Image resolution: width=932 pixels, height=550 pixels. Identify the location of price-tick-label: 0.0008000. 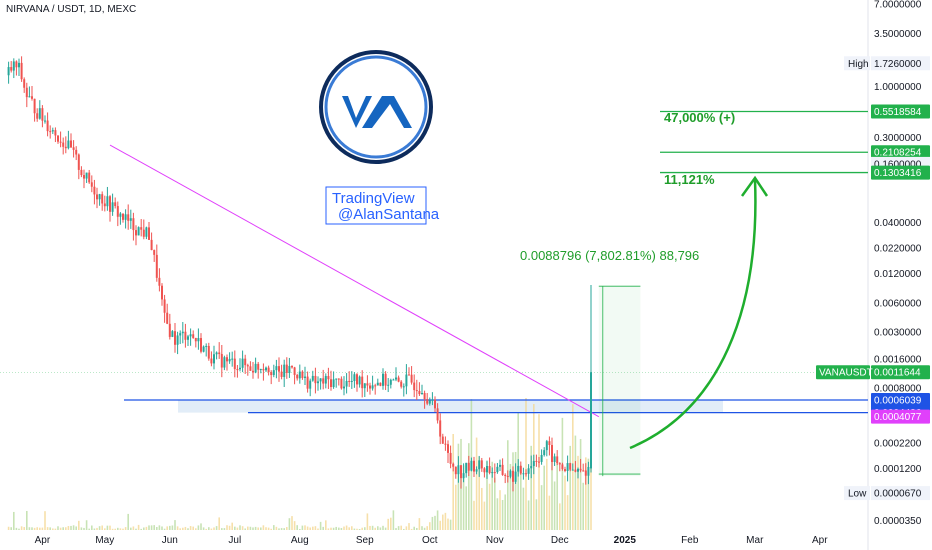
(898, 389).